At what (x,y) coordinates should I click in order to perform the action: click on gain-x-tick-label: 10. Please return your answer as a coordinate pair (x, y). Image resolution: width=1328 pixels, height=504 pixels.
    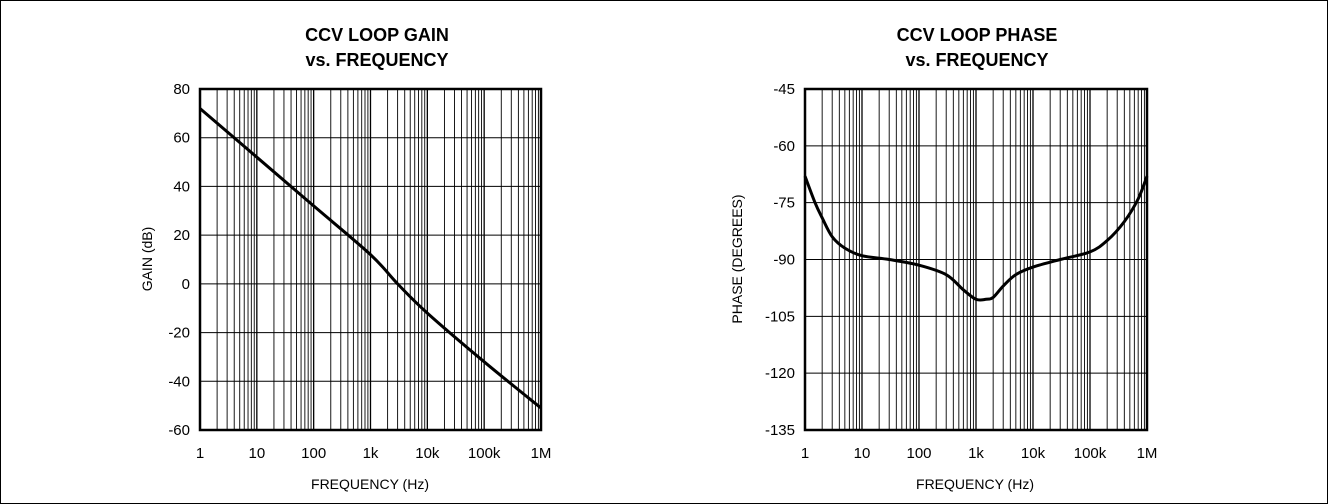
    Looking at the image, I should click on (256, 453).